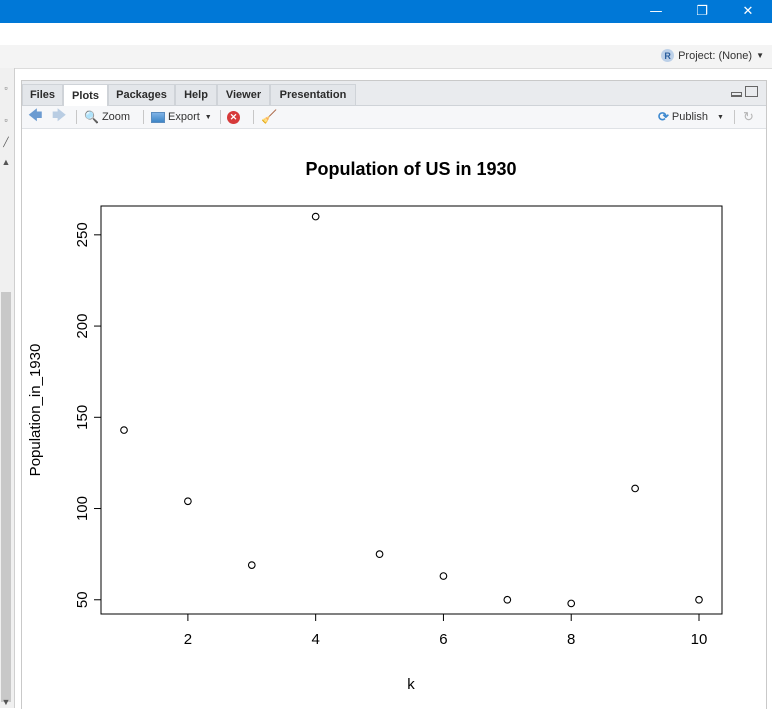  I want to click on minimize-button: —, so click(656, 11).